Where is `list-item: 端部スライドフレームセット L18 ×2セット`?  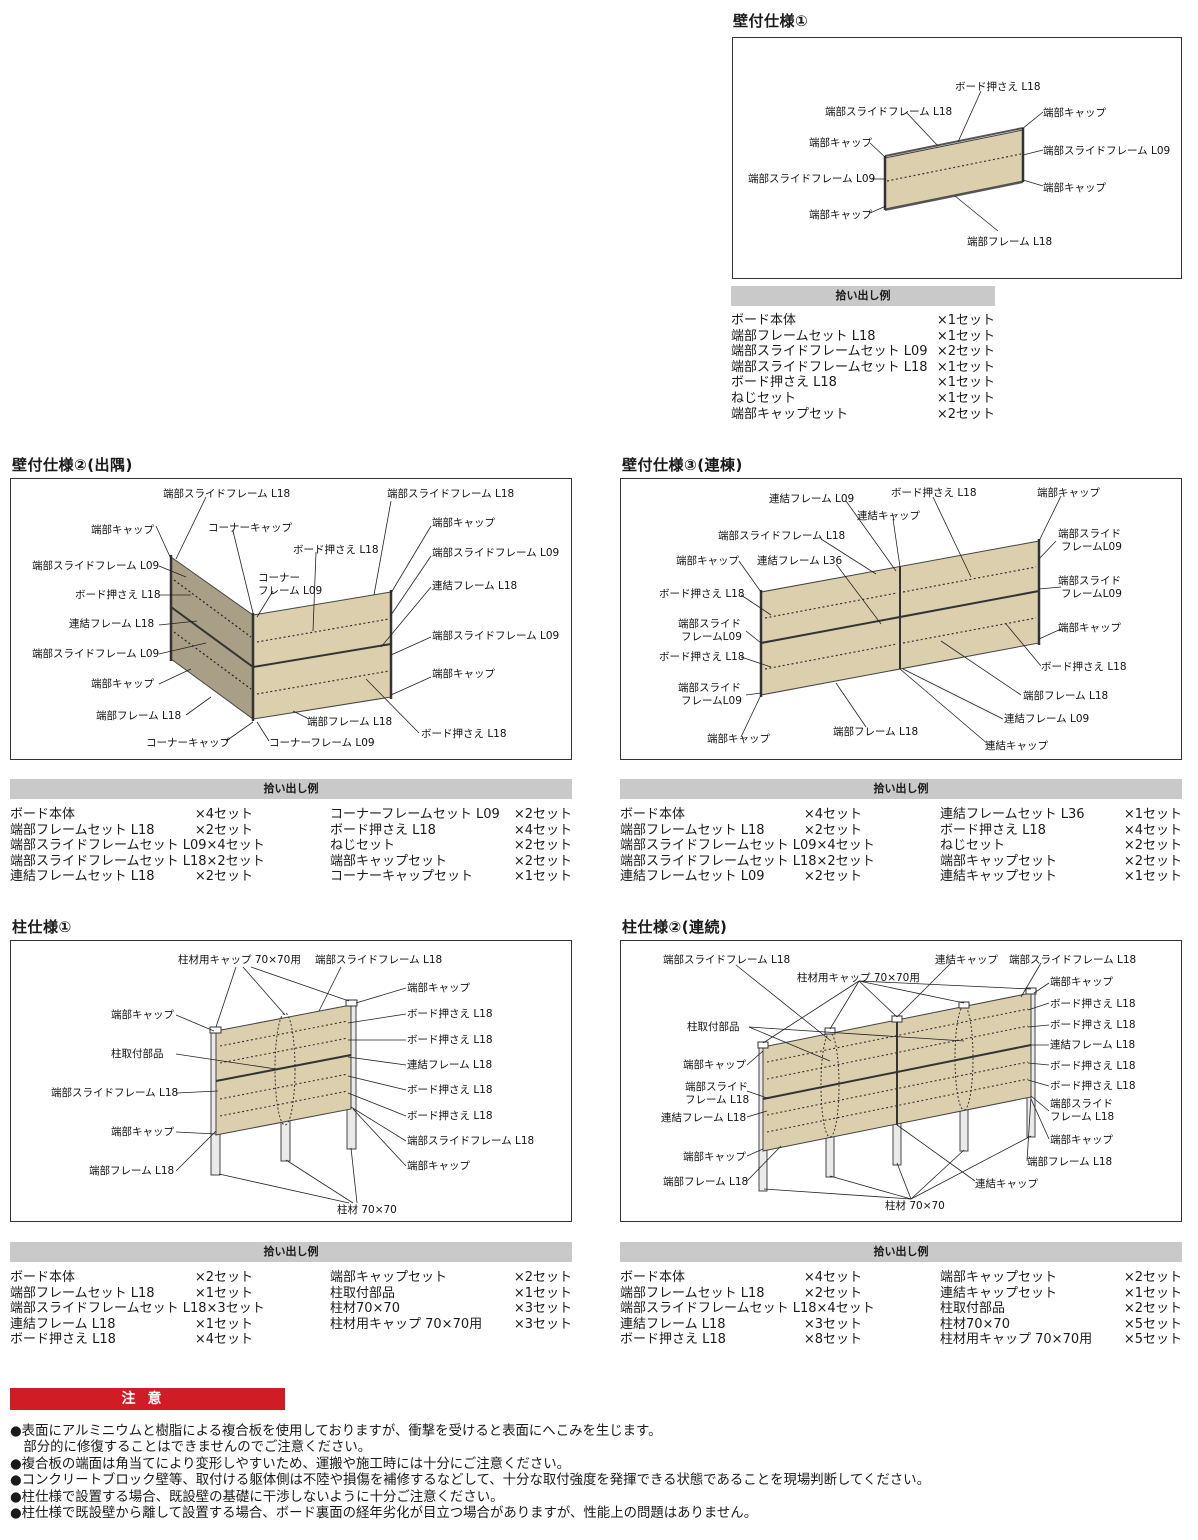 list-item: 端部スライドフレームセット L18 ×2セット is located at coordinates (137, 861).